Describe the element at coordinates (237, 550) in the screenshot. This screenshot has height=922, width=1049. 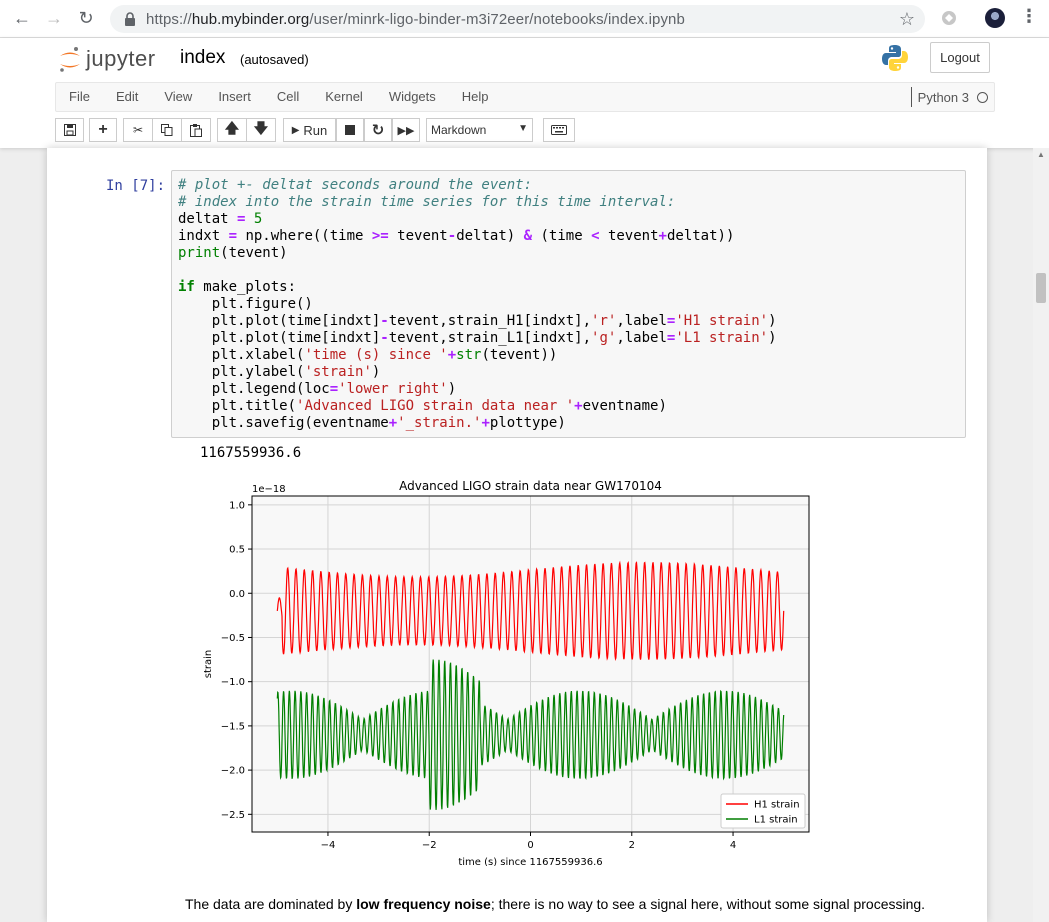
I see `y-tick-label: 0.5` at that location.